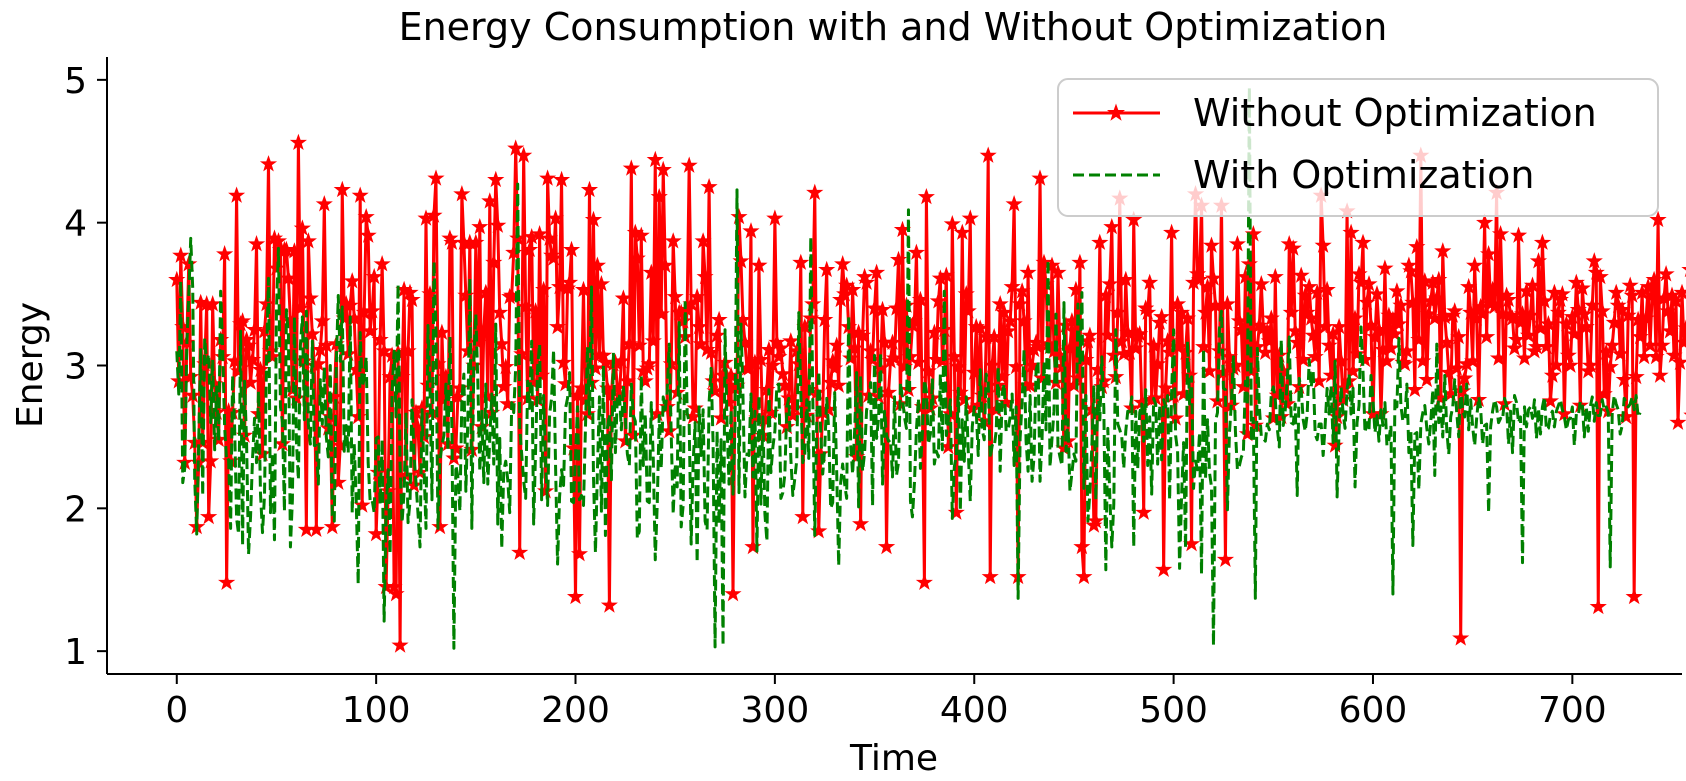 The image size is (1686, 781). I want to click on y-tick-label: 2, so click(75, 509).